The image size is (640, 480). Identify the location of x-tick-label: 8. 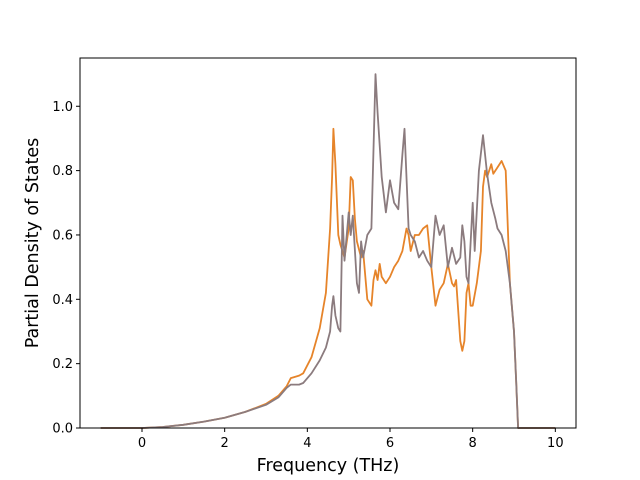
(473, 443).